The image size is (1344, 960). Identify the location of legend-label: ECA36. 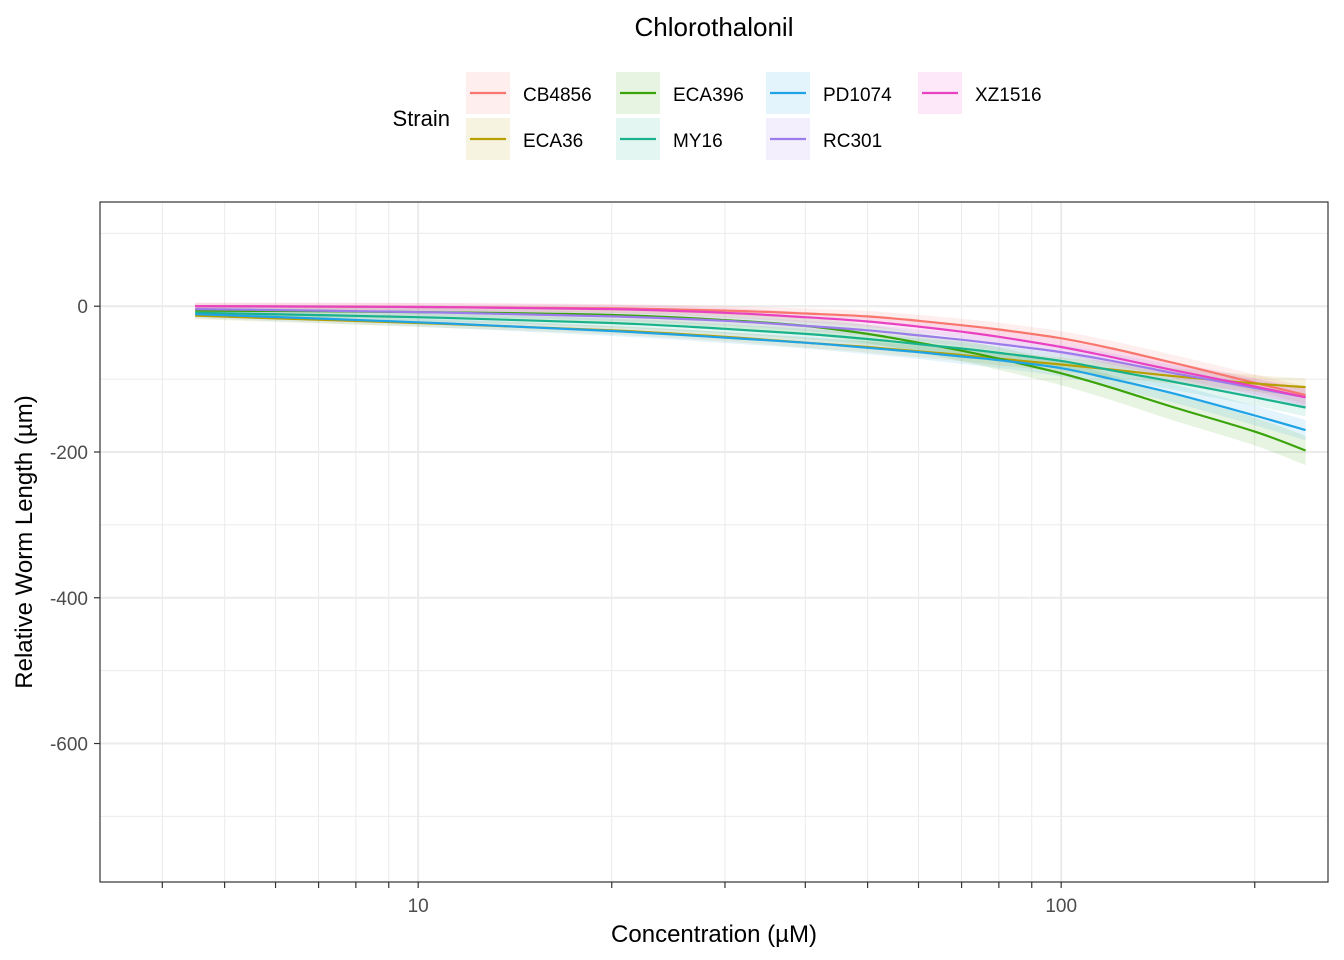
(553, 141).